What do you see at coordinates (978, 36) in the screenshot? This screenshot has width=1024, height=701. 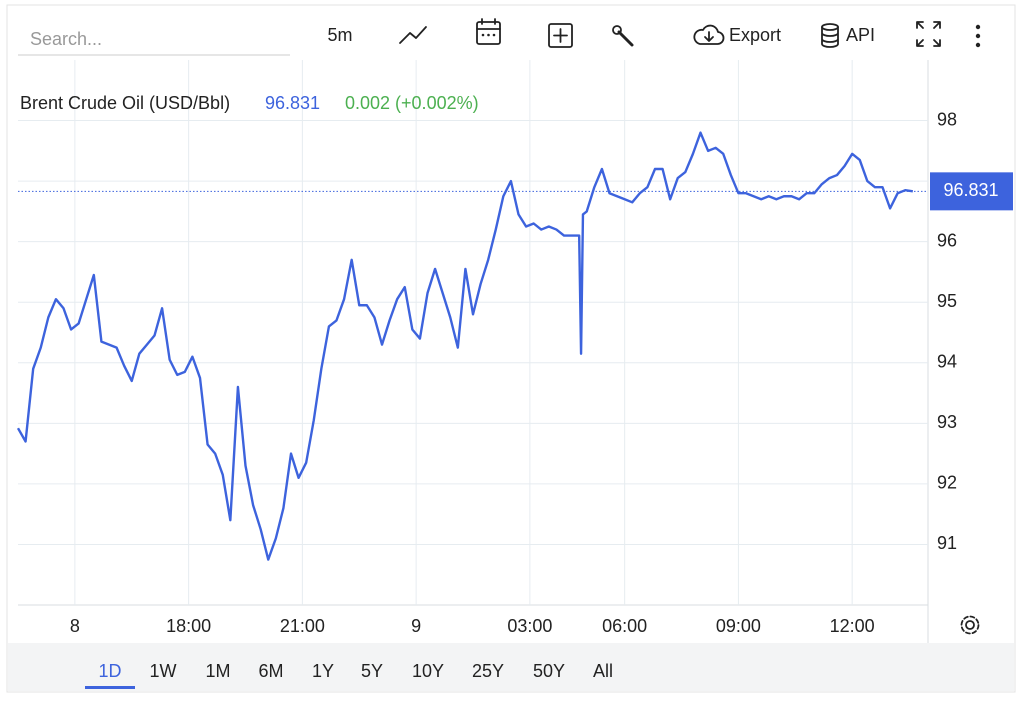 I see `more-menu-button` at bounding box center [978, 36].